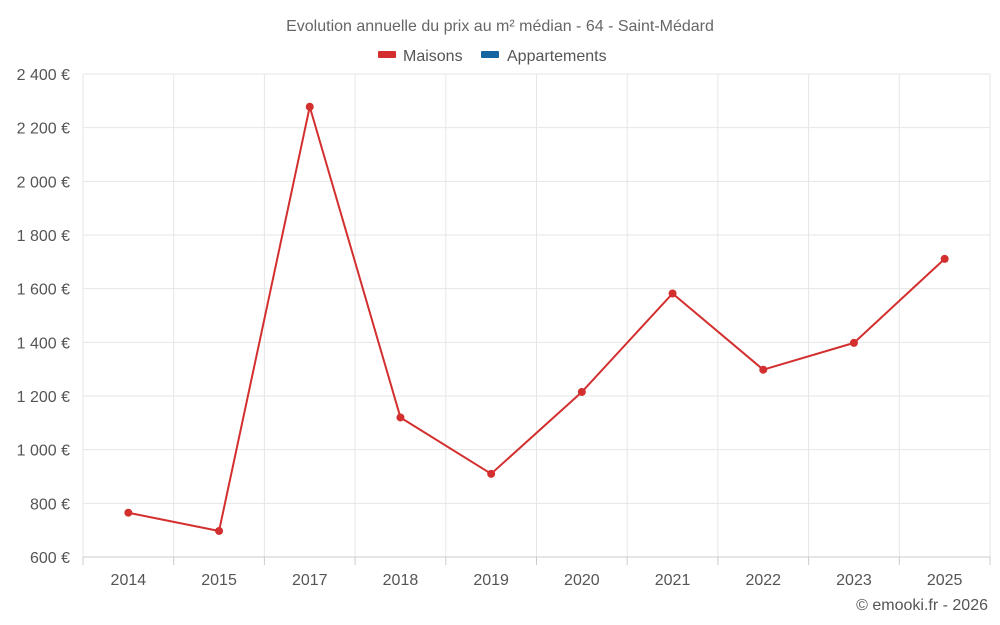 The image size is (1000, 625). I want to click on legend-item-appartements: Appartements, so click(544, 56).